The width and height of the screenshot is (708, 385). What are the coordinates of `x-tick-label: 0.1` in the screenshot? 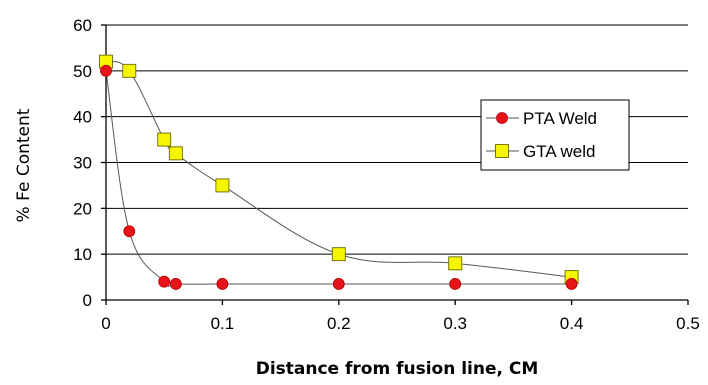 It's located at (223, 323).